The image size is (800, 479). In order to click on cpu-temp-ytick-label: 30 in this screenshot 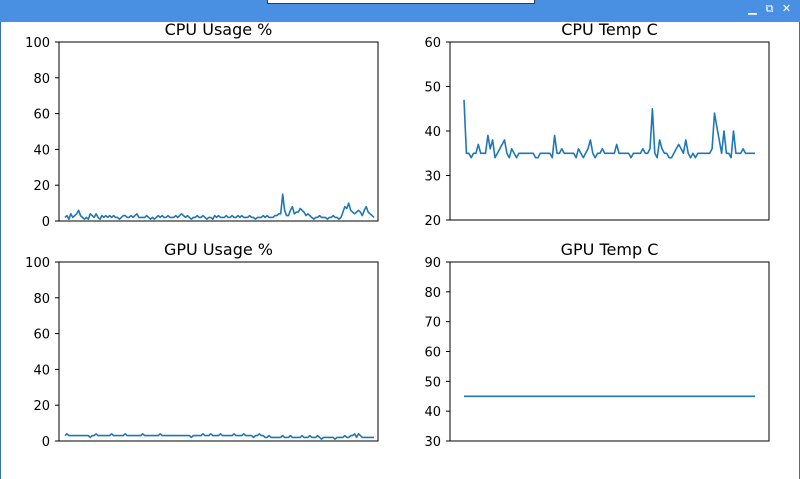, I will do `click(432, 177)`.